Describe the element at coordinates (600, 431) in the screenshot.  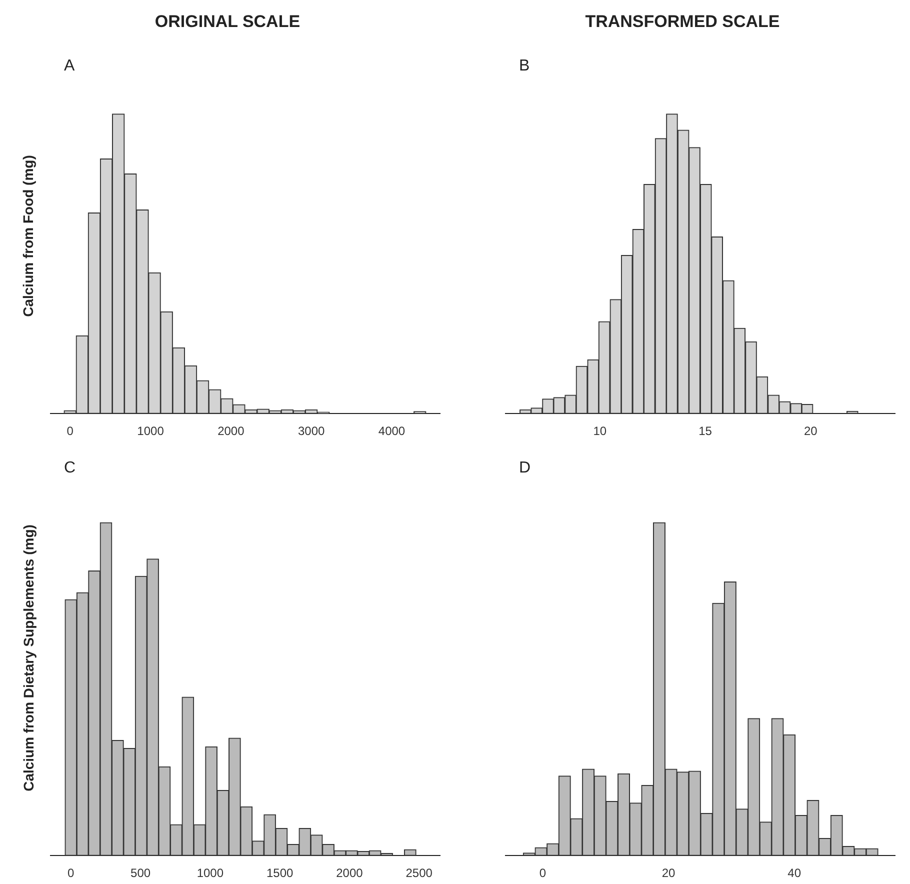
I see `x-tick-label: 10` at that location.